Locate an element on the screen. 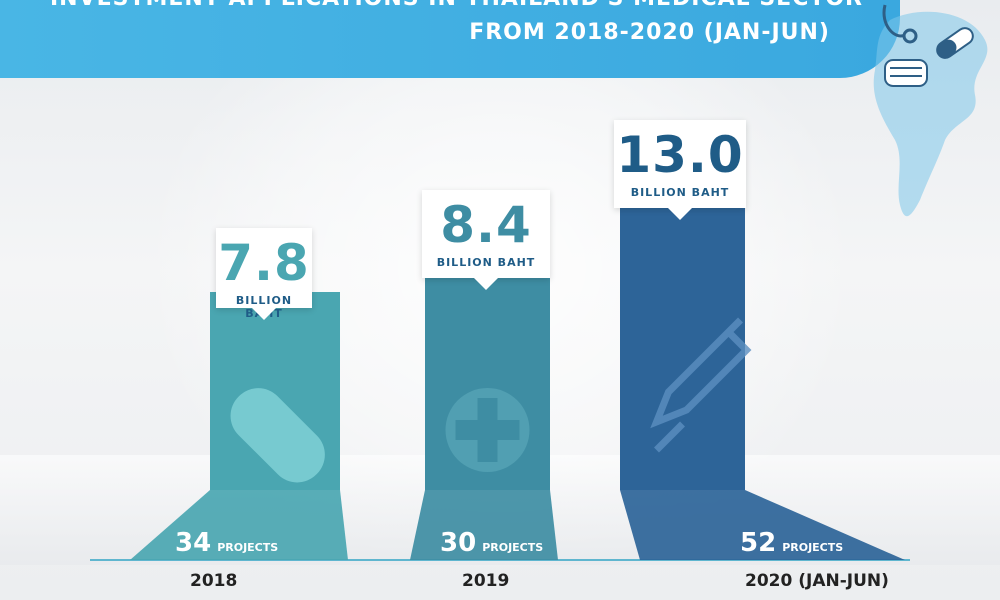 The width and height of the screenshot is (1000, 600). syringe-icon is located at coordinates (701, 385).